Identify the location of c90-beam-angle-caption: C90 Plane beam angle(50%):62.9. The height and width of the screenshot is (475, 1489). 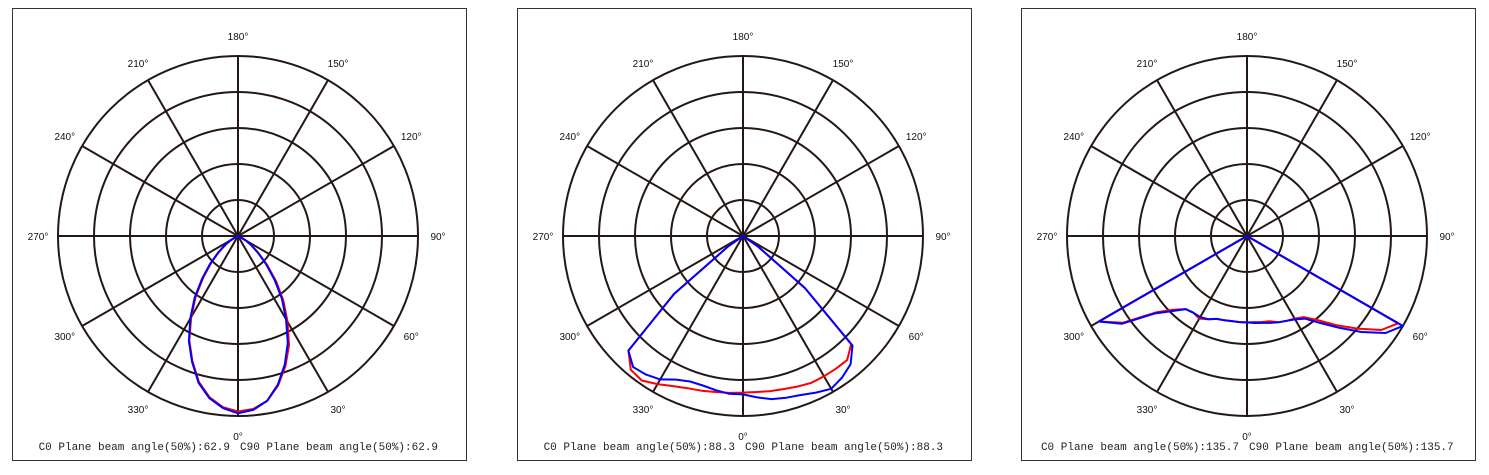
(339, 448).